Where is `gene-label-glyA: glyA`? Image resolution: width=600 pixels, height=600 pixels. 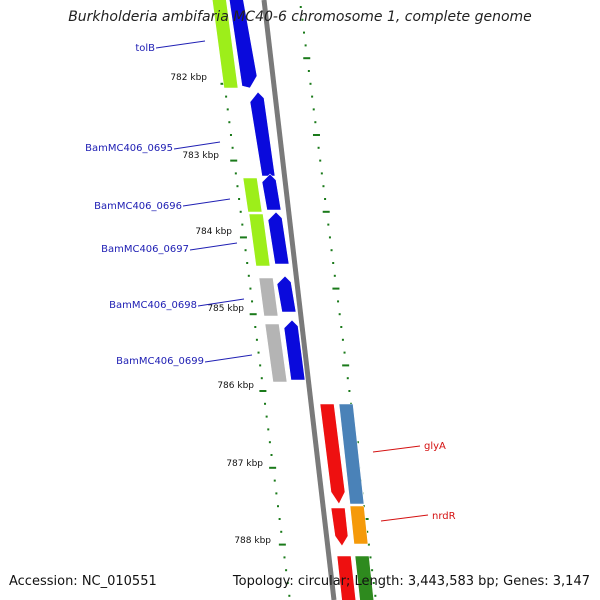 gene-label-glyA: glyA is located at coordinates (435, 446).